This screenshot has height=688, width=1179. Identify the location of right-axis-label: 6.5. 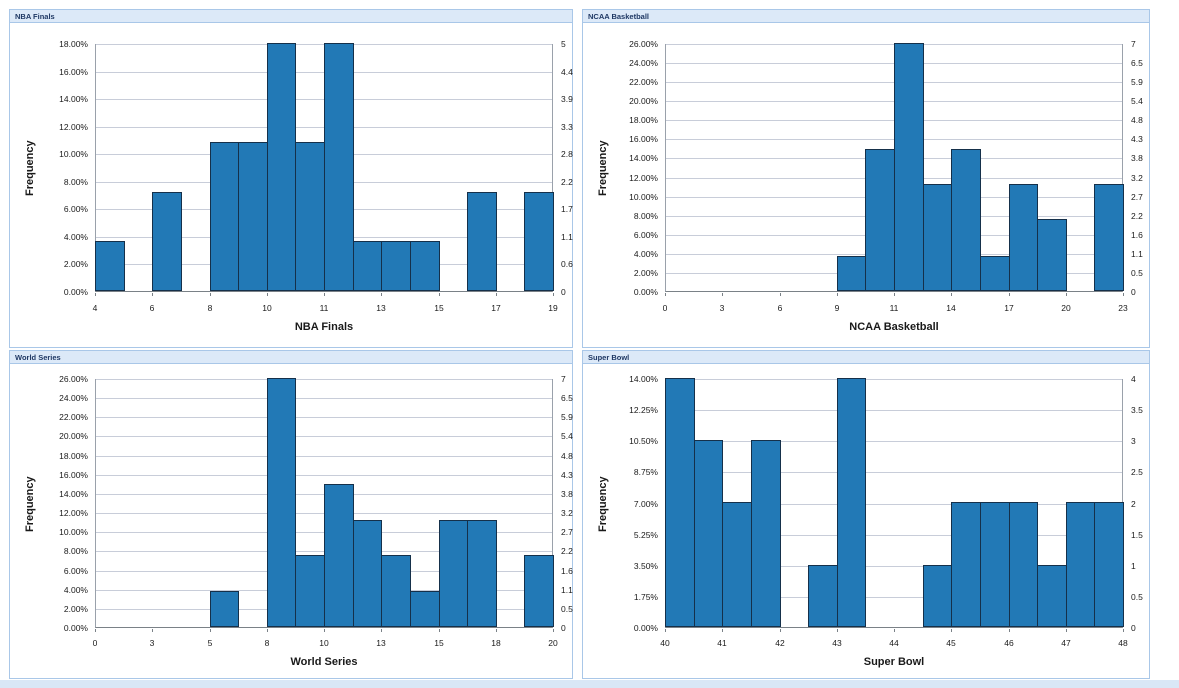
(1137, 63).